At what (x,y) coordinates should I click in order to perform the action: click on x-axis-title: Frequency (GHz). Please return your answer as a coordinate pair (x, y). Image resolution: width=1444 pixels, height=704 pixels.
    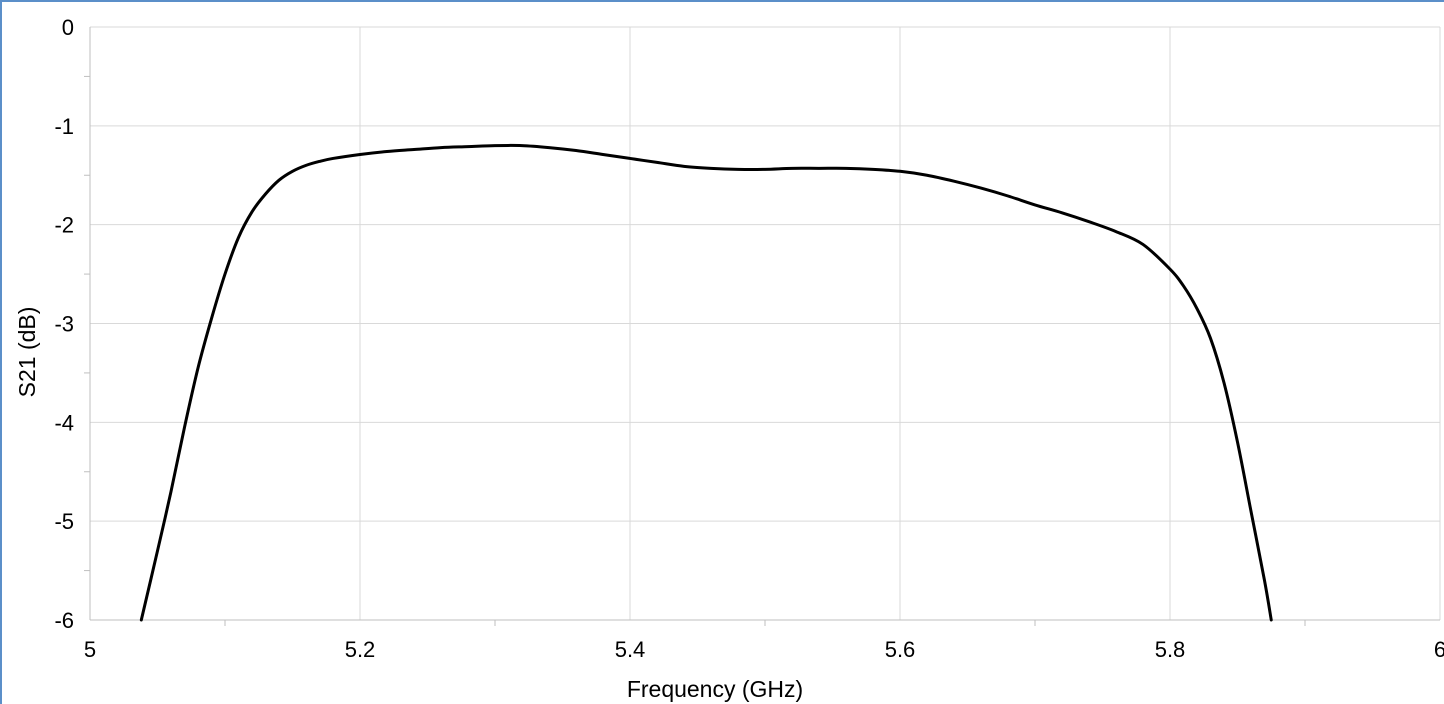
    Looking at the image, I should click on (715, 689).